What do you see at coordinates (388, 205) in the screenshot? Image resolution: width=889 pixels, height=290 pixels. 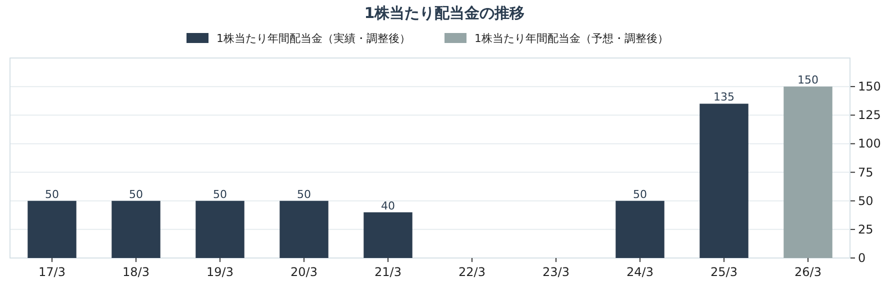 I see `data-label: 40` at bounding box center [388, 205].